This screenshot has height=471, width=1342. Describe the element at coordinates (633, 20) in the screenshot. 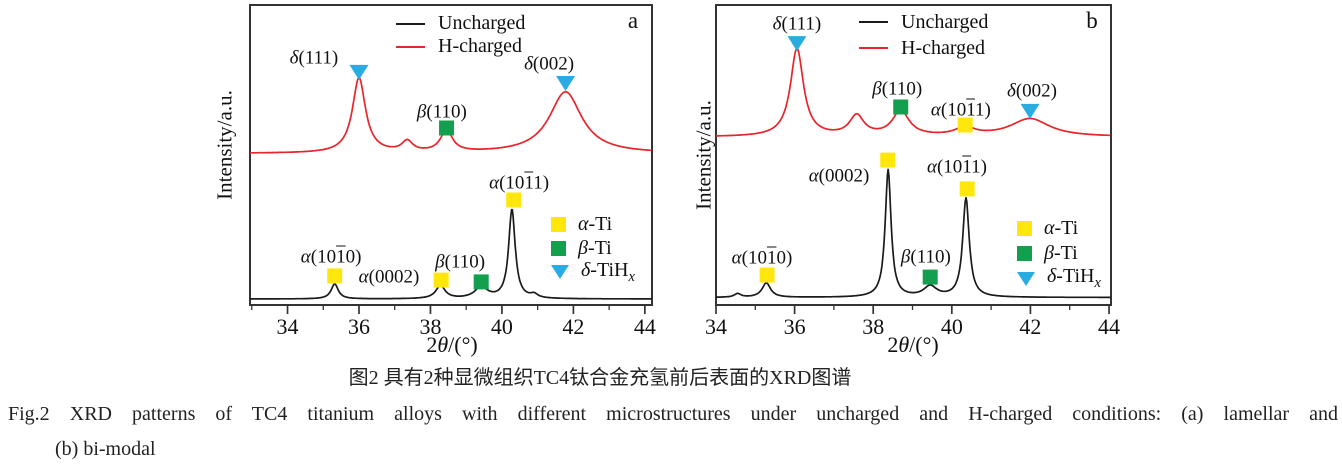

I see `panel-letter: a` at that location.